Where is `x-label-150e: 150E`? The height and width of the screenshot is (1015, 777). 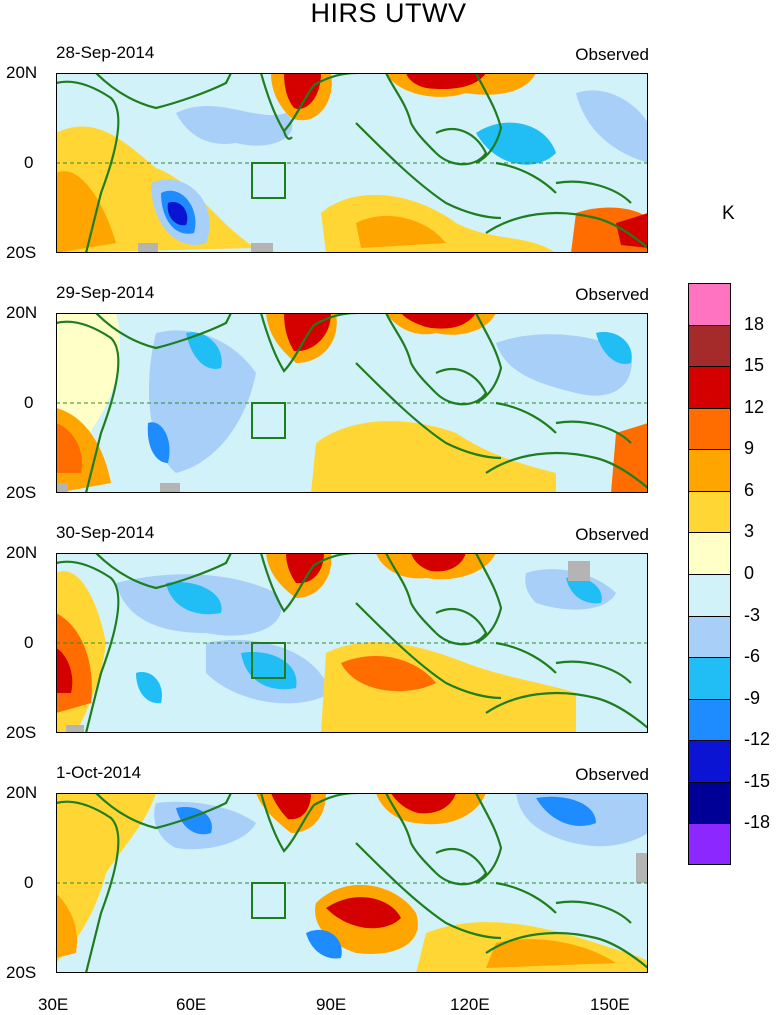
x-label-150e: 150E is located at coordinates (610, 1004).